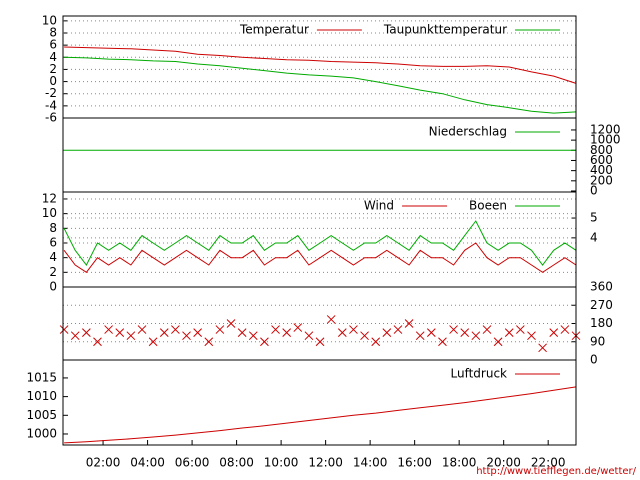  What do you see at coordinates (605, 140) in the screenshot?
I see `y2-tick-label: 1000` at bounding box center [605, 140].